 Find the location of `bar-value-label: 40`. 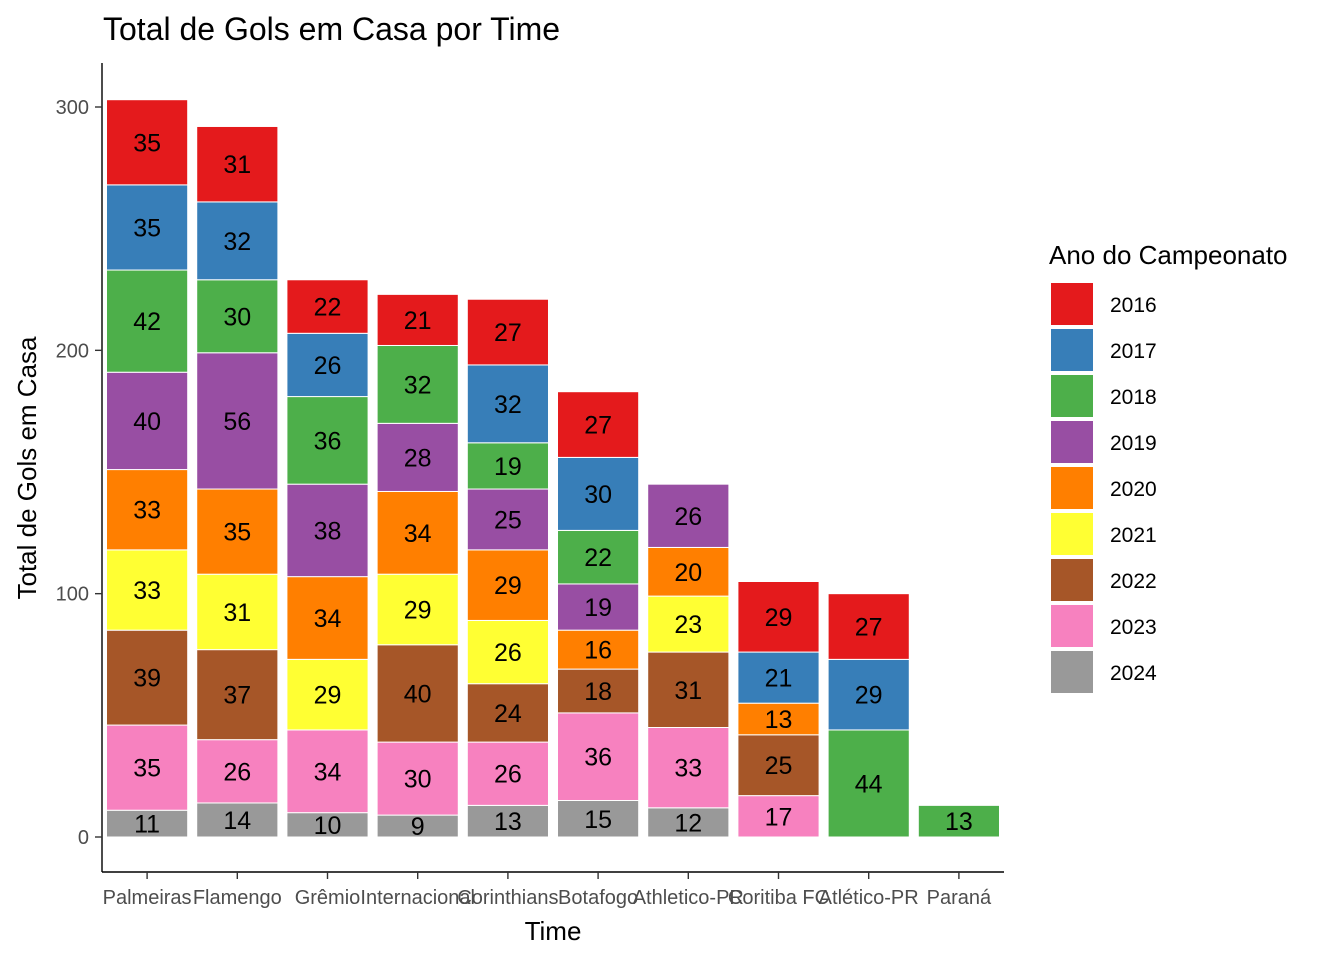

bar-value-label: 40 is located at coordinates (418, 694).